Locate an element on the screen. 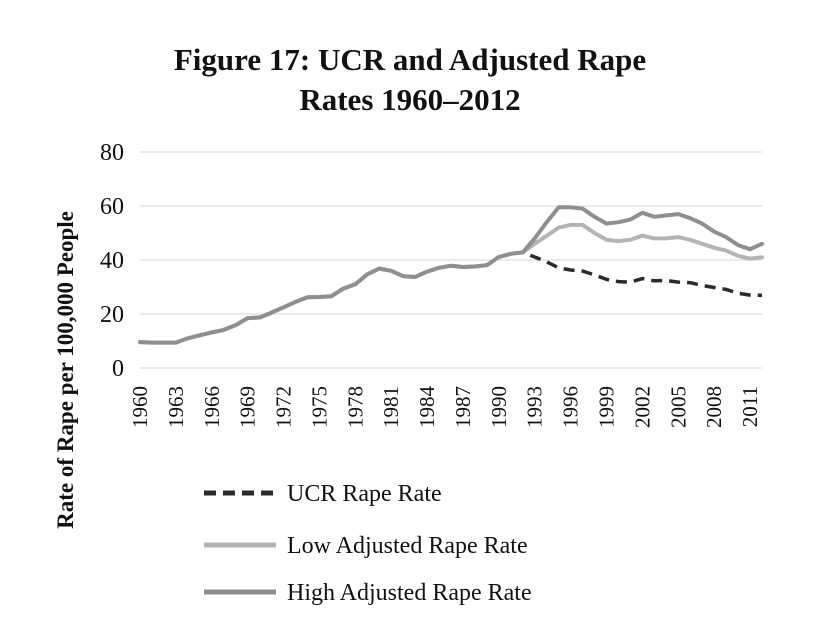 This screenshot has width=825, height=639. x-tick-label: 1963 is located at coordinates (176, 407).